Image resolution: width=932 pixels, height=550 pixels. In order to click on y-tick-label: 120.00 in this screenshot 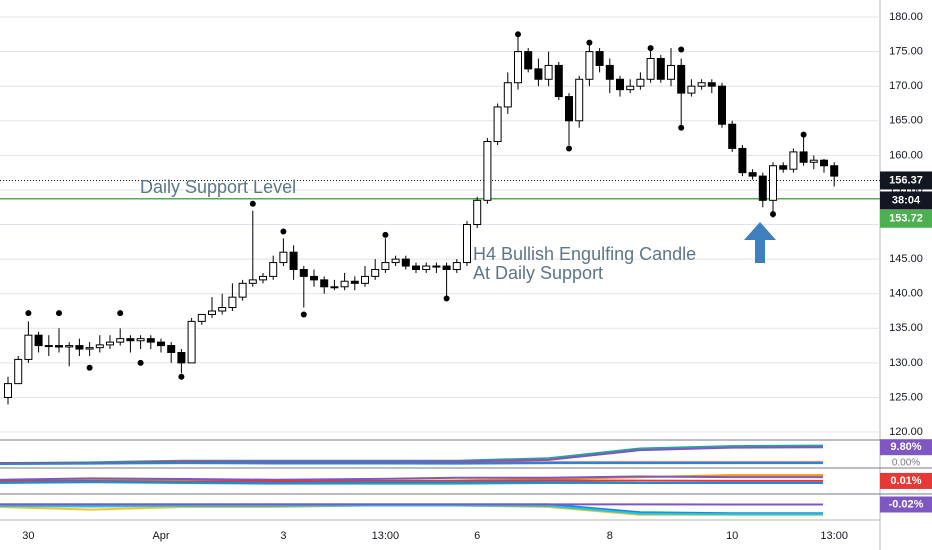, I will do `click(906, 432)`.